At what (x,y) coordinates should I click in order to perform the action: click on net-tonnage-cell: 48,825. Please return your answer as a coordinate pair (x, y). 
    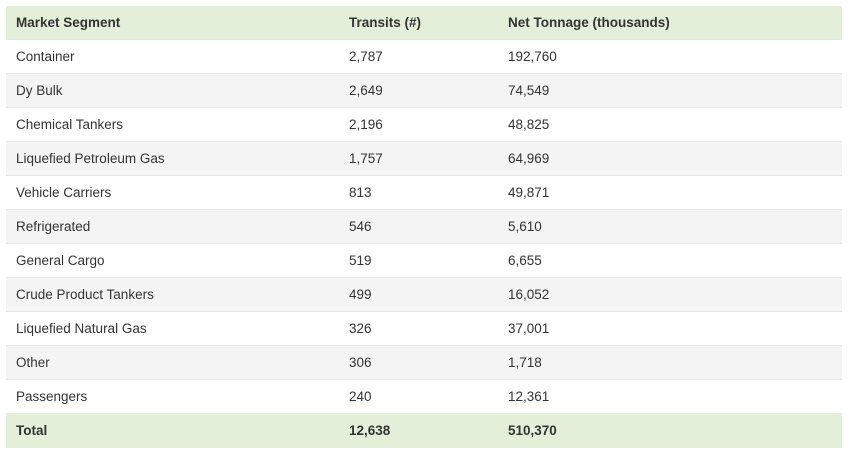
    Looking at the image, I should click on (670, 123).